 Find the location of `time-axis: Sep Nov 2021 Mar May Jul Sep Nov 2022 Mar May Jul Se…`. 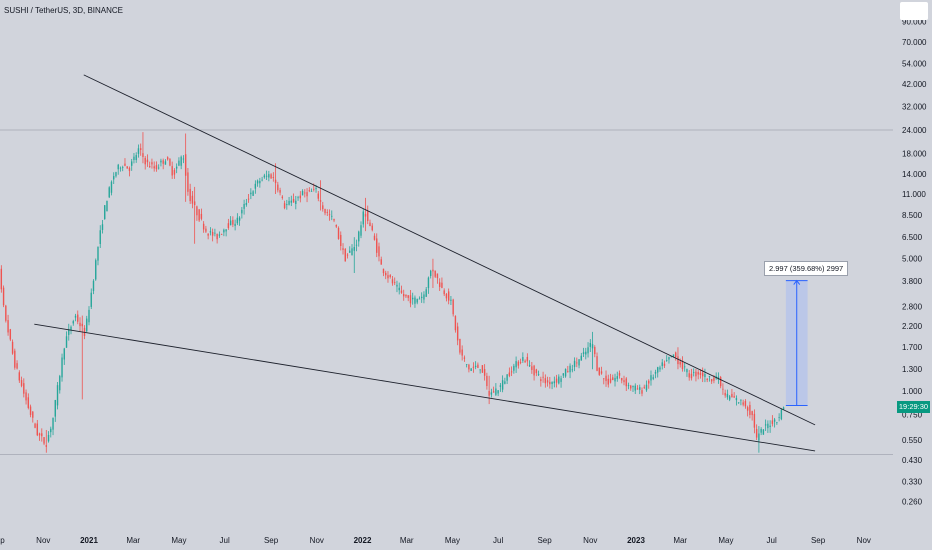

time-axis: Sep Nov 2021 Mar May Jul Sep Nov 2022 Mar May Jul Se… is located at coordinates (435, 540).